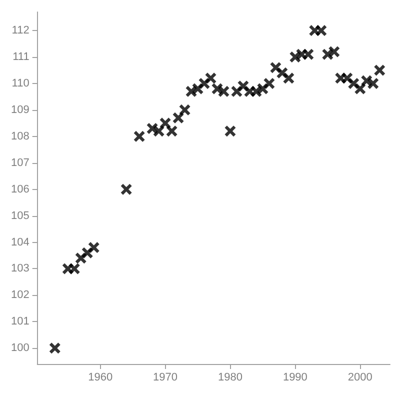 The width and height of the screenshot is (402, 394). Describe the element at coordinates (20, 268) in the screenshot. I see `y-tick-label: 103` at that location.